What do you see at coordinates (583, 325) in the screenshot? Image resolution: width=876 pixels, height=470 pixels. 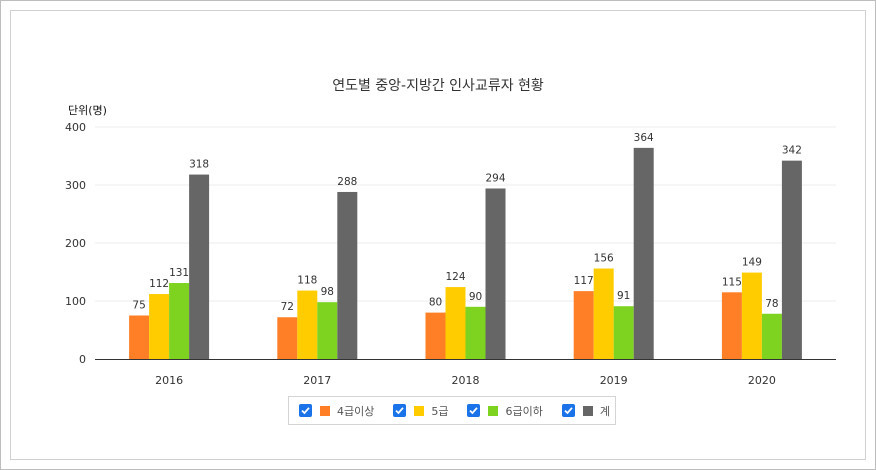 I see `bar-grade4-above-2019` at bounding box center [583, 325].